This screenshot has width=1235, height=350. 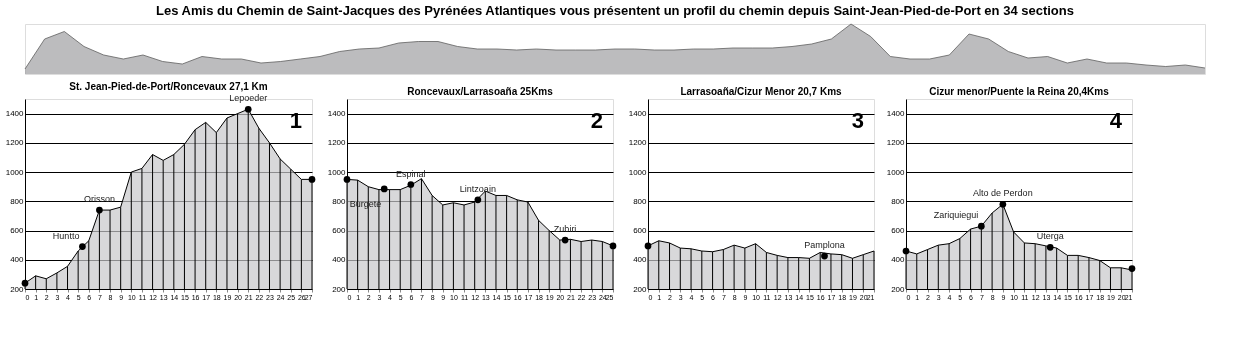 What do you see at coordinates (168, 87) in the screenshot?
I see `chart-title: St. Jean-Pied-de-Port/Roncevaux 27,1 Km` at bounding box center [168, 87].